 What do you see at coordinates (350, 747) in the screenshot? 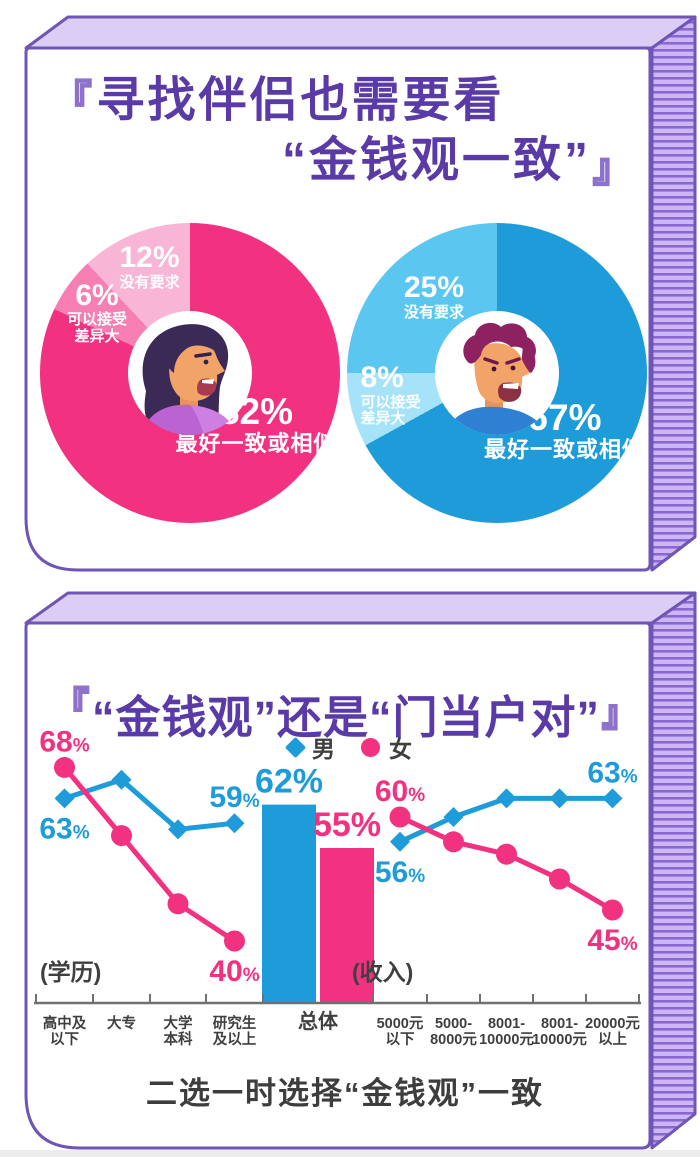
I see `chart-legend: 男 女` at bounding box center [350, 747].